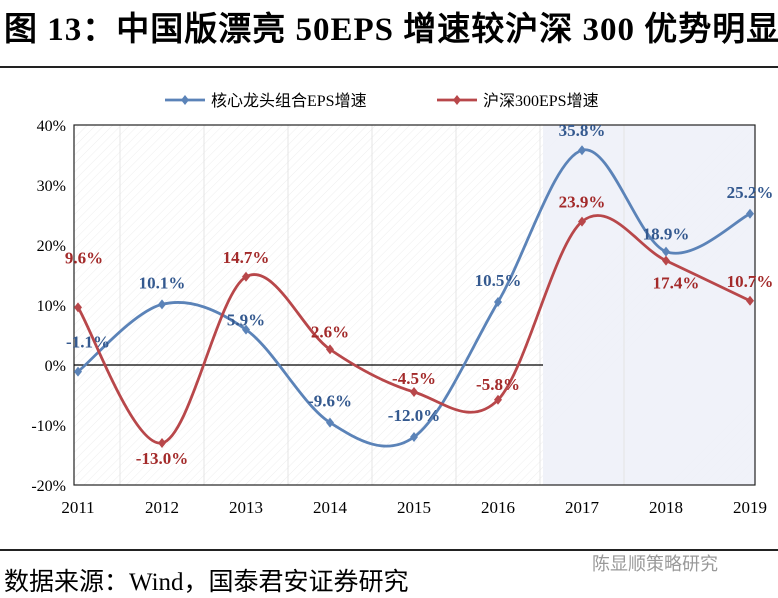  Describe the element at coordinates (289, 101) in the screenshot. I see `legend-label: 核心龙头组合EPS增速` at that location.